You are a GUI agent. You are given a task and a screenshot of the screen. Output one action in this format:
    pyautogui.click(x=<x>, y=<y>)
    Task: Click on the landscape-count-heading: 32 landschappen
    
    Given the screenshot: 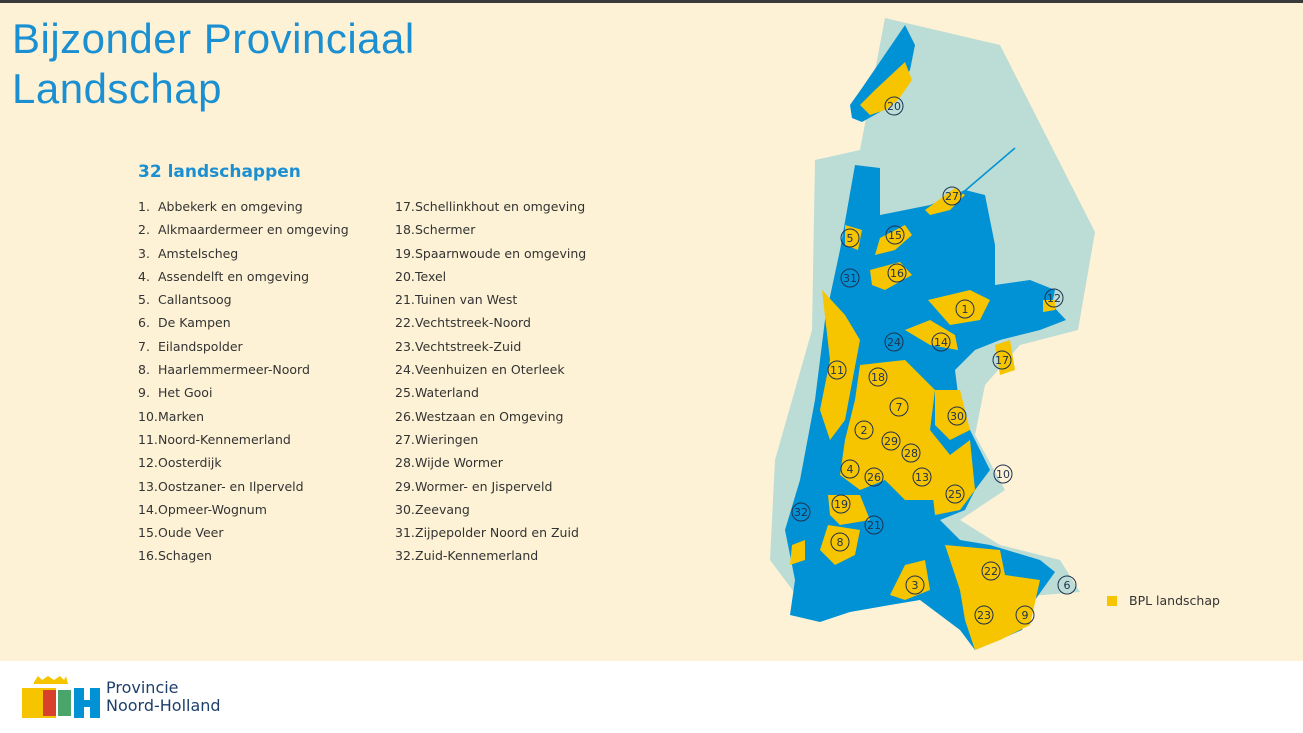 What is the action you would take?
    pyautogui.click(x=219, y=172)
    